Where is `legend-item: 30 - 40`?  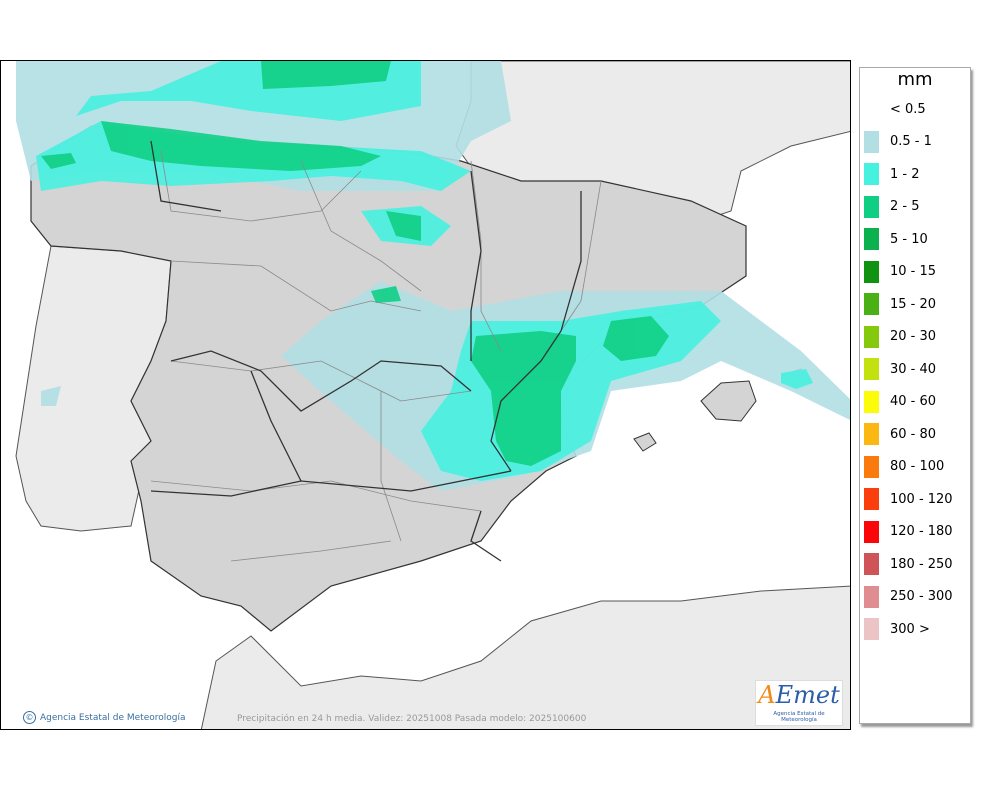
legend-item: 30 - 40 is located at coordinates (900, 369).